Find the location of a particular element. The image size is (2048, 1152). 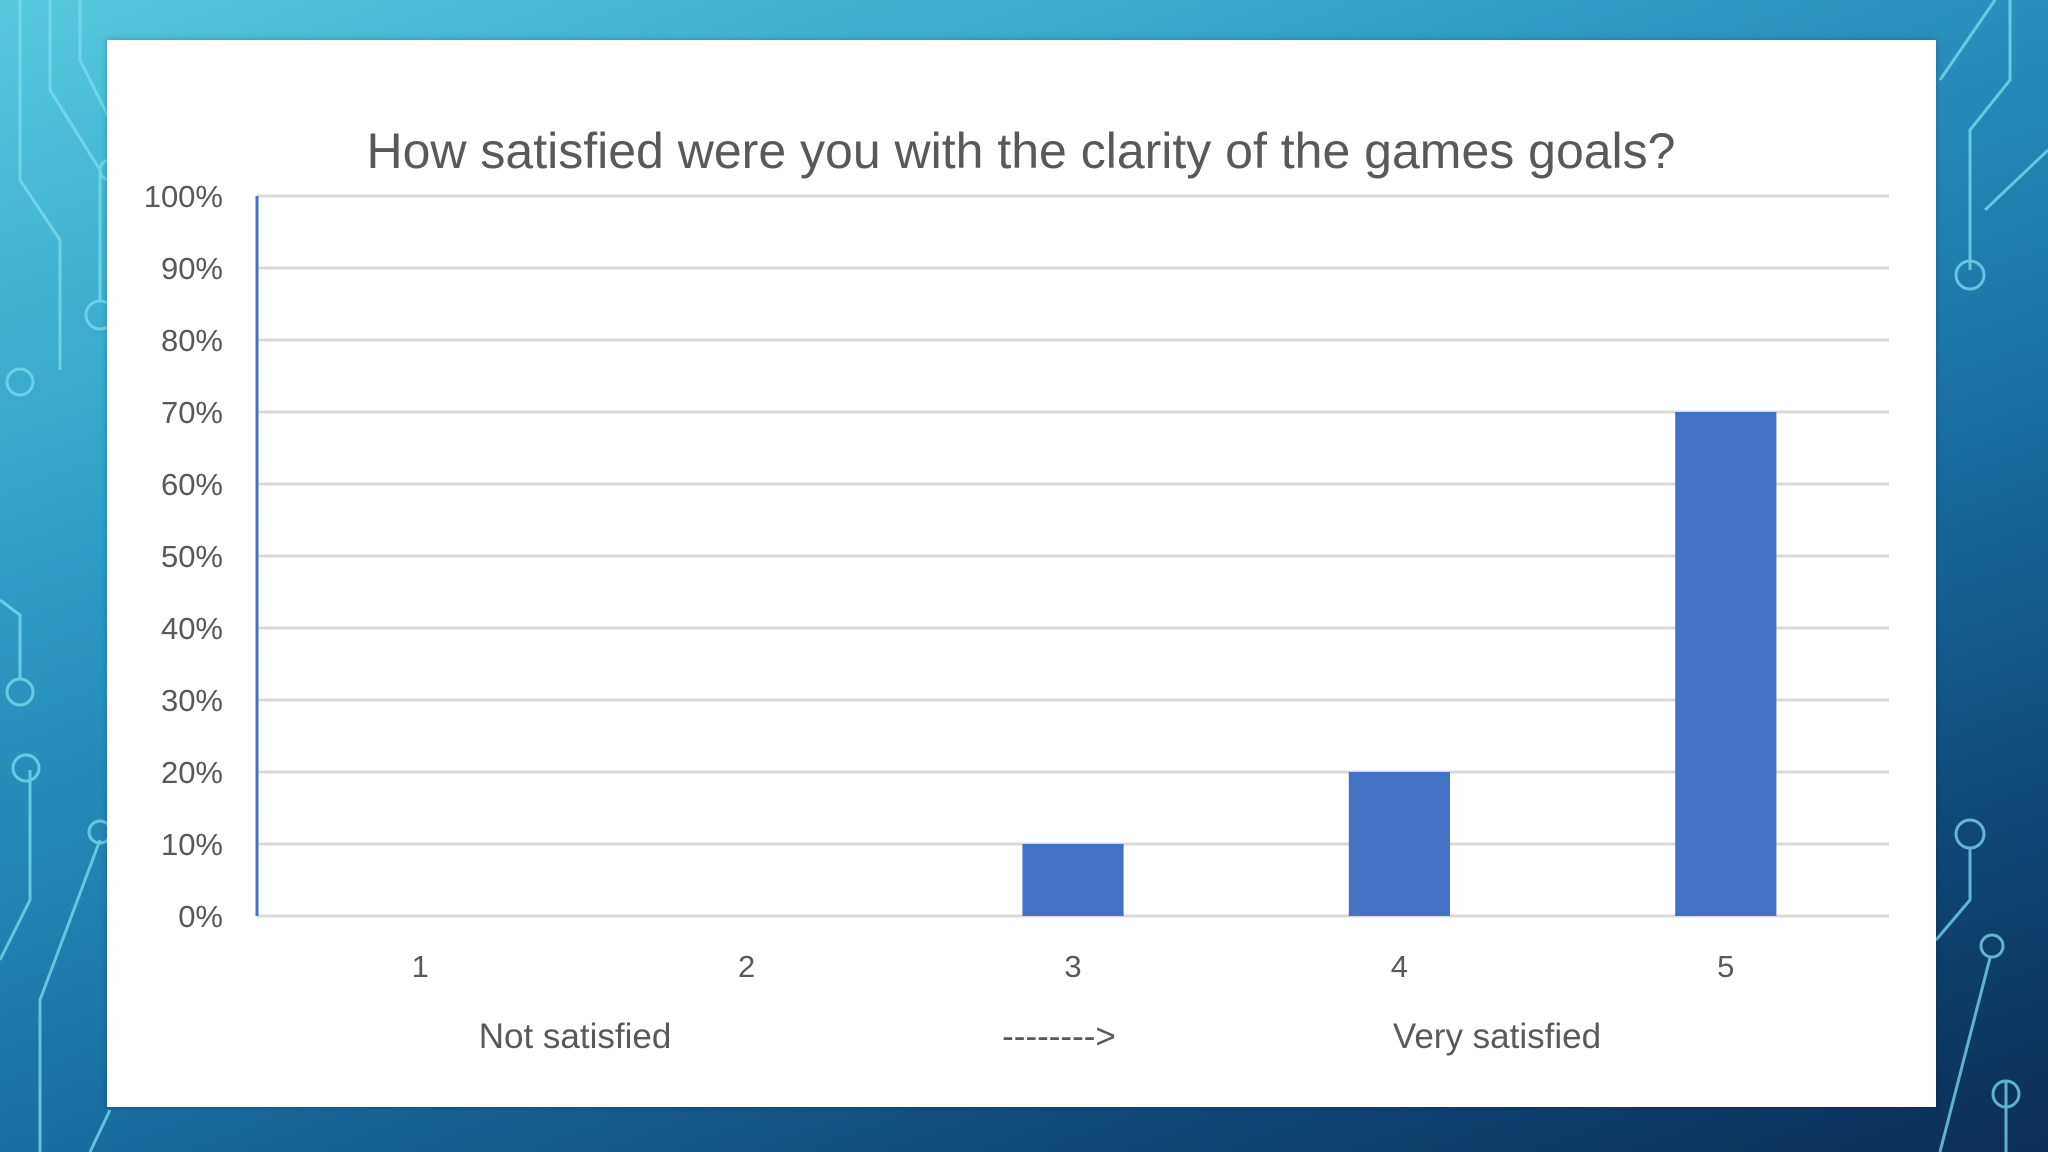

y-axis-ticks: 0% 10% 20% 30% 40% 50% 60% 70% 80% 90% 100% is located at coordinates (183, 556).